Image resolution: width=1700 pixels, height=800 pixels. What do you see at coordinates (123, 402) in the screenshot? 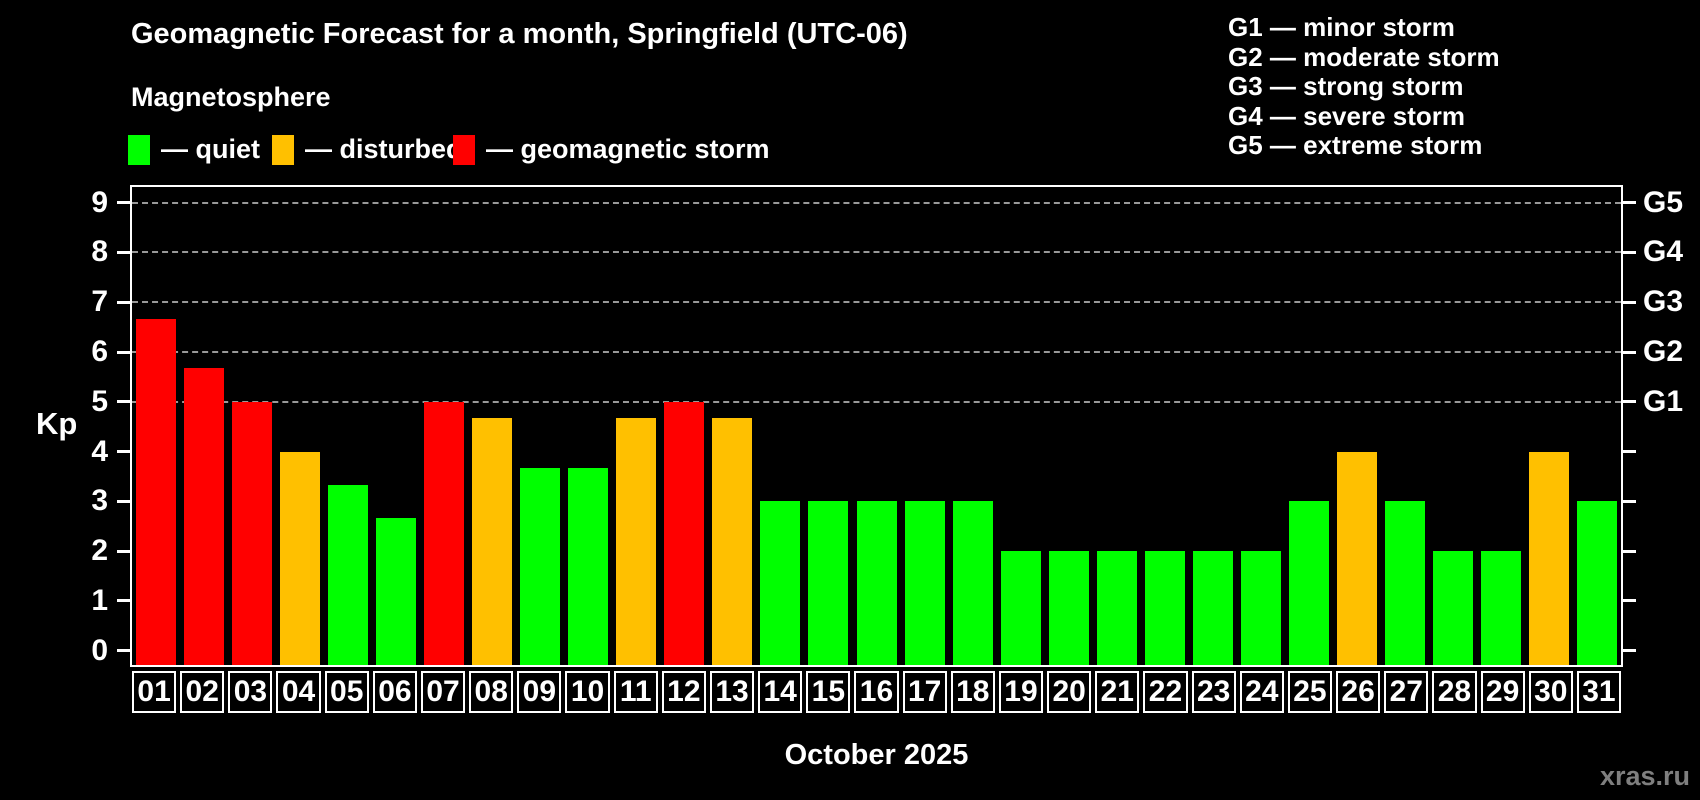
I see `left-tick-kp5` at bounding box center [123, 402].